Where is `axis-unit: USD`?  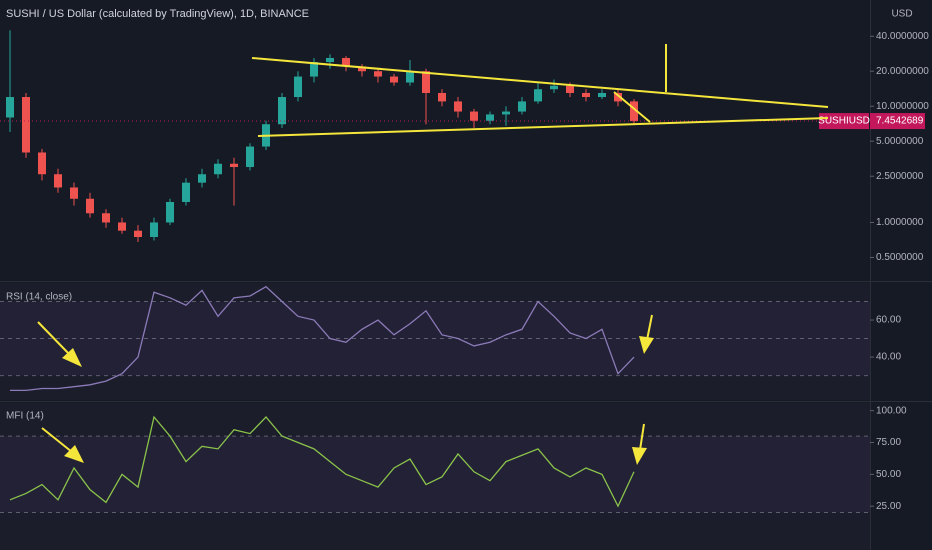
axis-unit: USD is located at coordinates (901, 14).